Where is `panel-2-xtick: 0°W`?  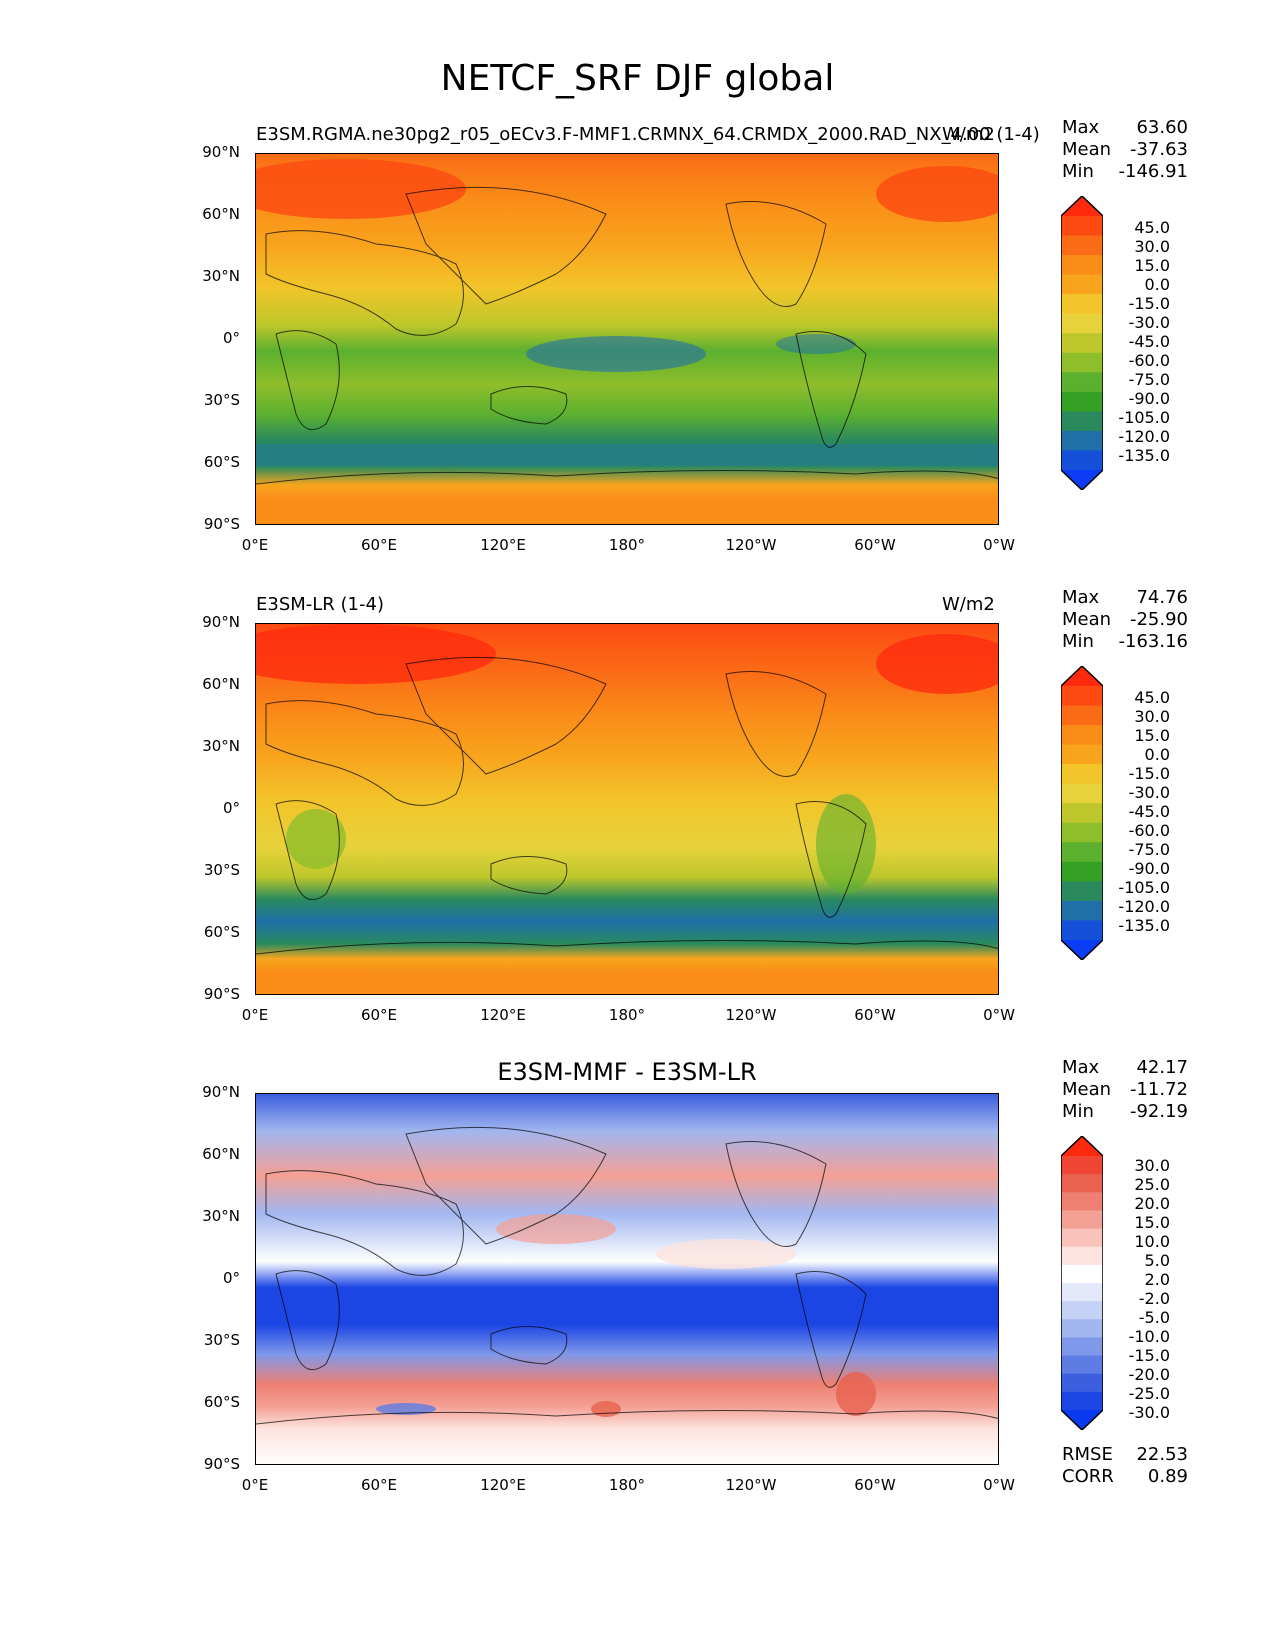 panel-2-xtick: 0°W is located at coordinates (999, 1015).